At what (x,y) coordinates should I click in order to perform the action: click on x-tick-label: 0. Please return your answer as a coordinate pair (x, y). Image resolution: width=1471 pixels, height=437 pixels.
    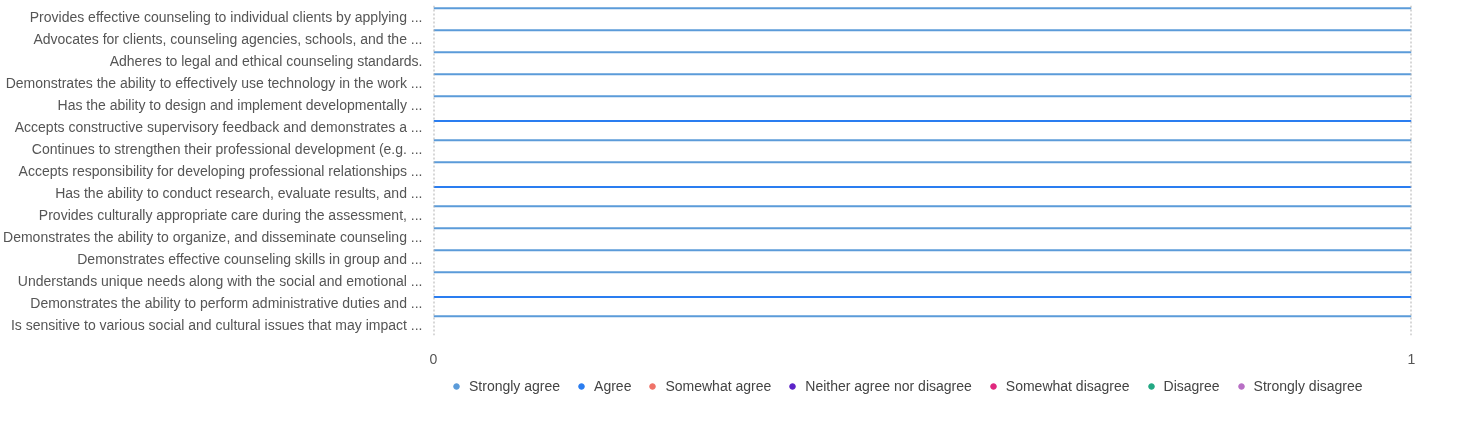
    Looking at the image, I should click on (433, 358).